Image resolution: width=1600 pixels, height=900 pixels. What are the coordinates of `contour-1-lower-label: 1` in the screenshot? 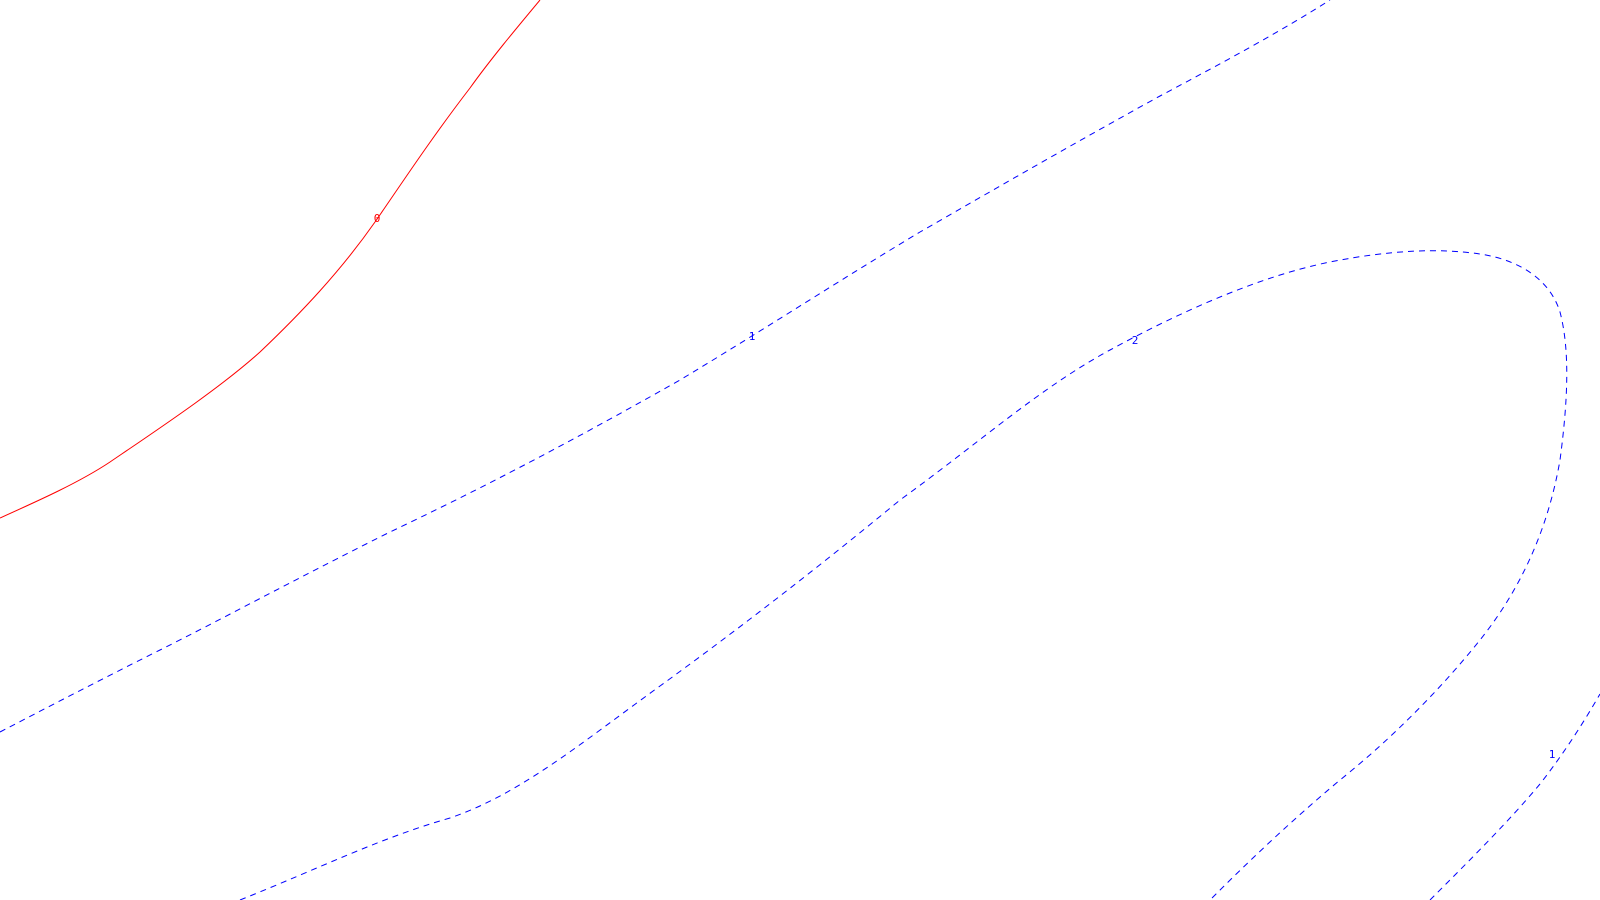 It's located at (1552, 754).